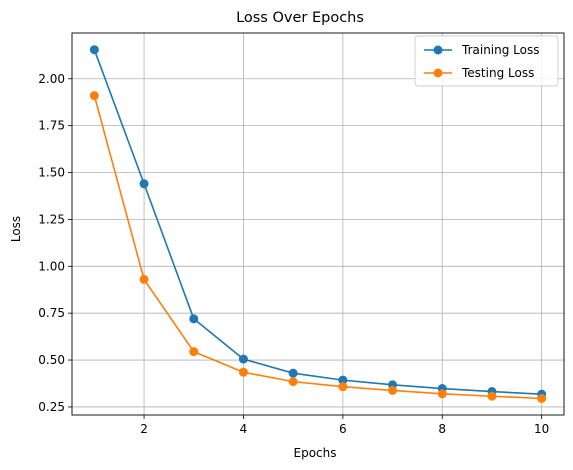 The image size is (573, 470). What do you see at coordinates (51, 173) in the screenshot?
I see `y-tick-label: 1.50` at bounding box center [51, 173].